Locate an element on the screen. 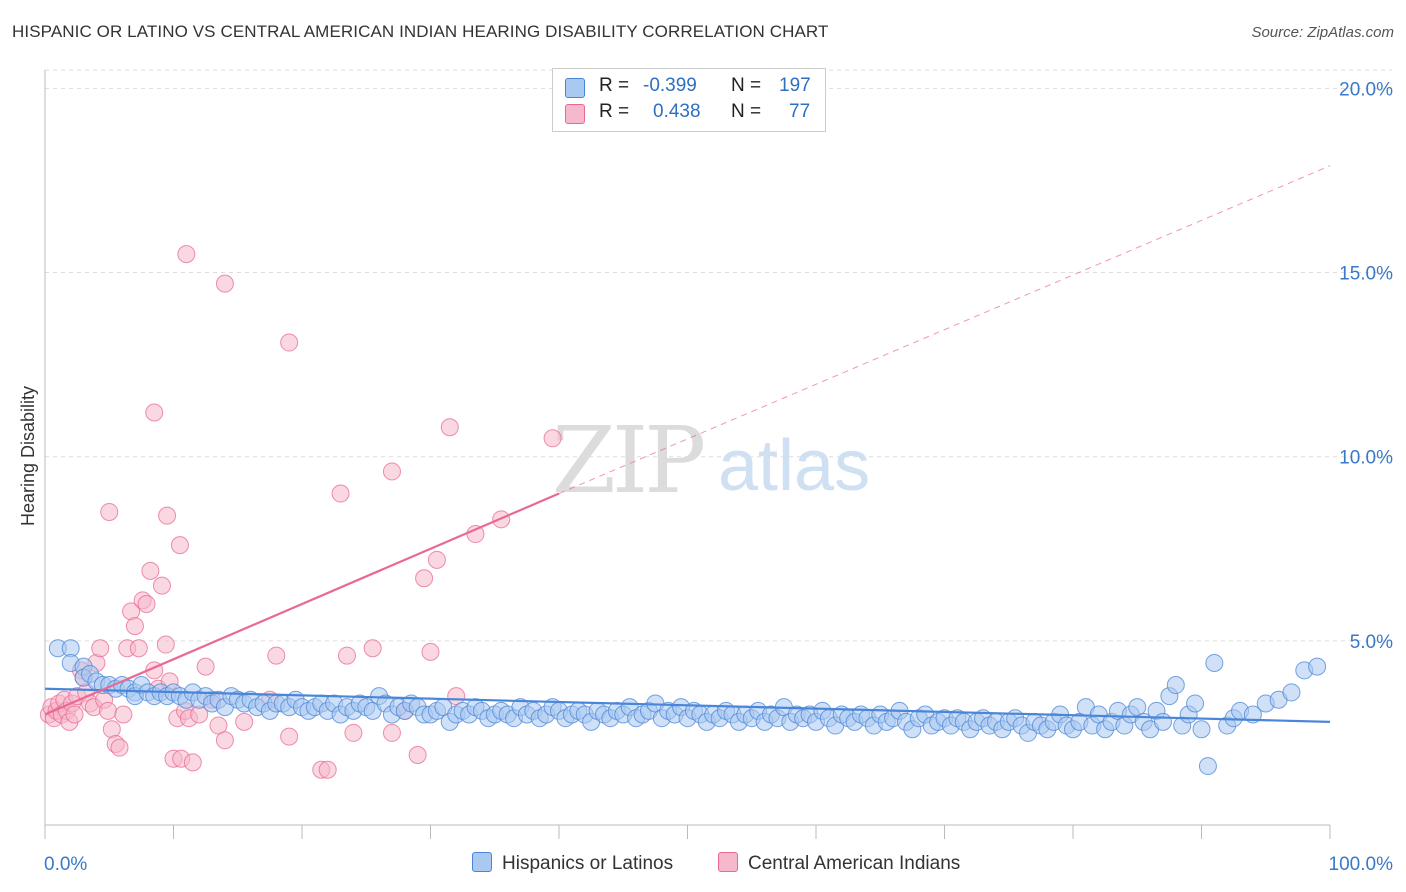 This screenshot has height=892, width=1406. y-tick-label: 15.0% is located at coordinates (1366, 274).